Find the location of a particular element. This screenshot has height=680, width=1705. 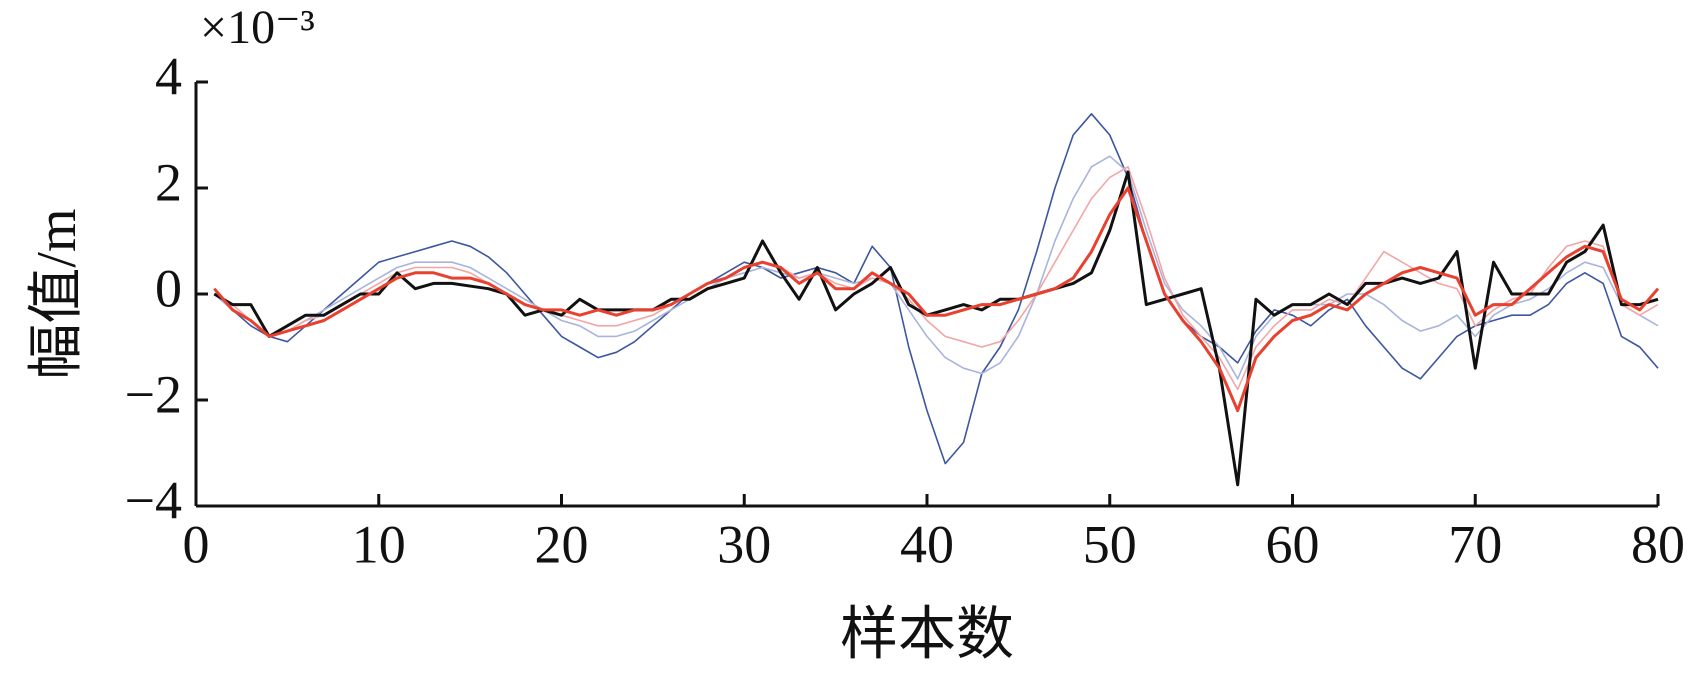

x-tick-label: 30 is located at coordinates (744, 544).